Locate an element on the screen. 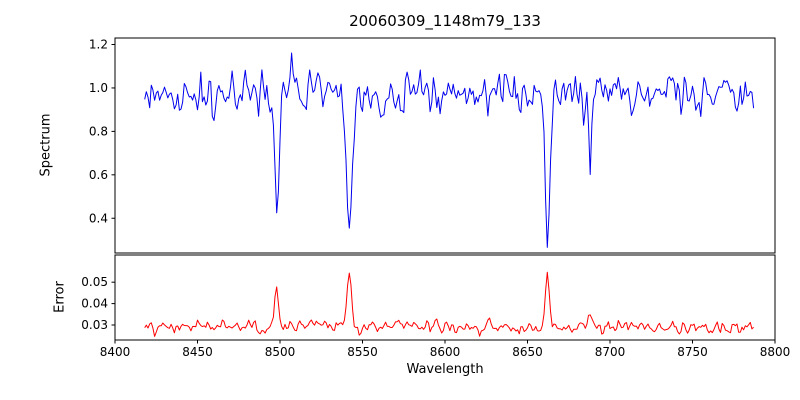 This screenshot has height=400, width=800. y-axis-label-error: Error is located at coordinates (60, 297).